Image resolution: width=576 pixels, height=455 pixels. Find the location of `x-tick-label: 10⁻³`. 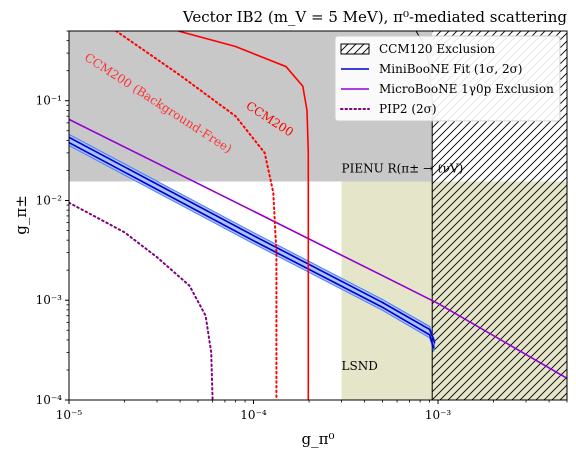

x-tick-label: 10⁻³ is located at coordinates (438, 415).